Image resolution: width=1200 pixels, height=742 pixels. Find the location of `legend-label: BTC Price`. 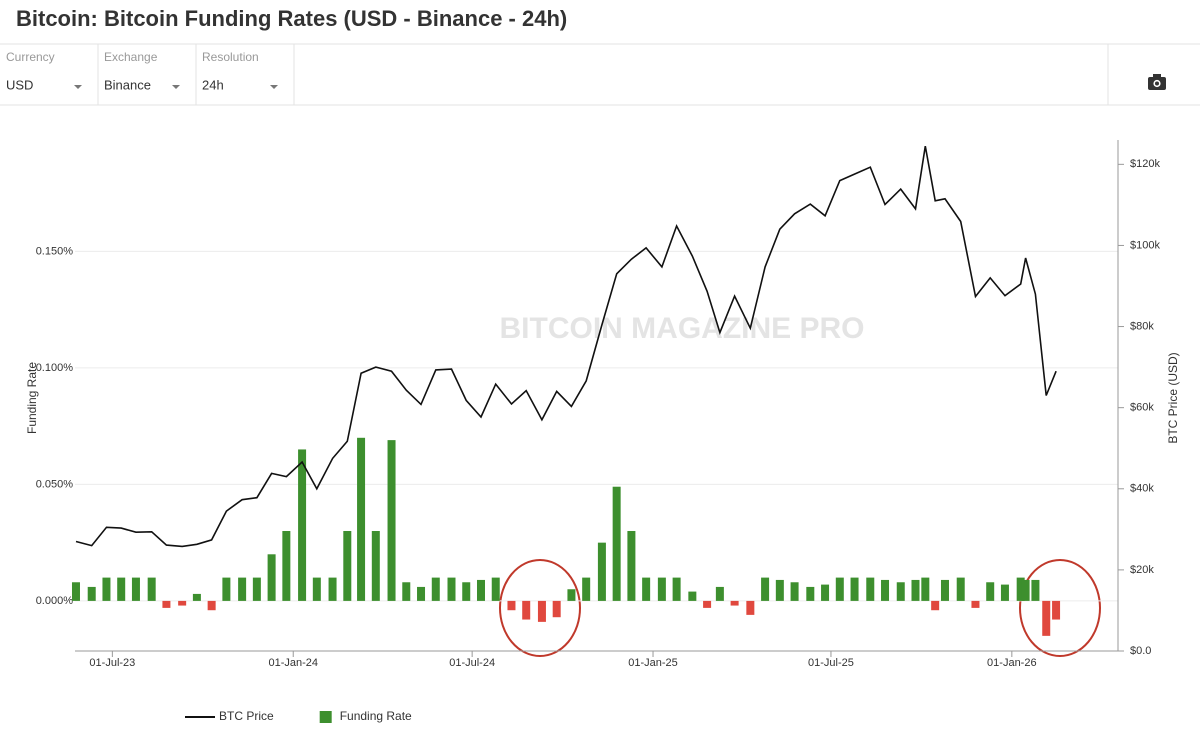

legend-label: BTC Price is located at coordinates (246, 716).